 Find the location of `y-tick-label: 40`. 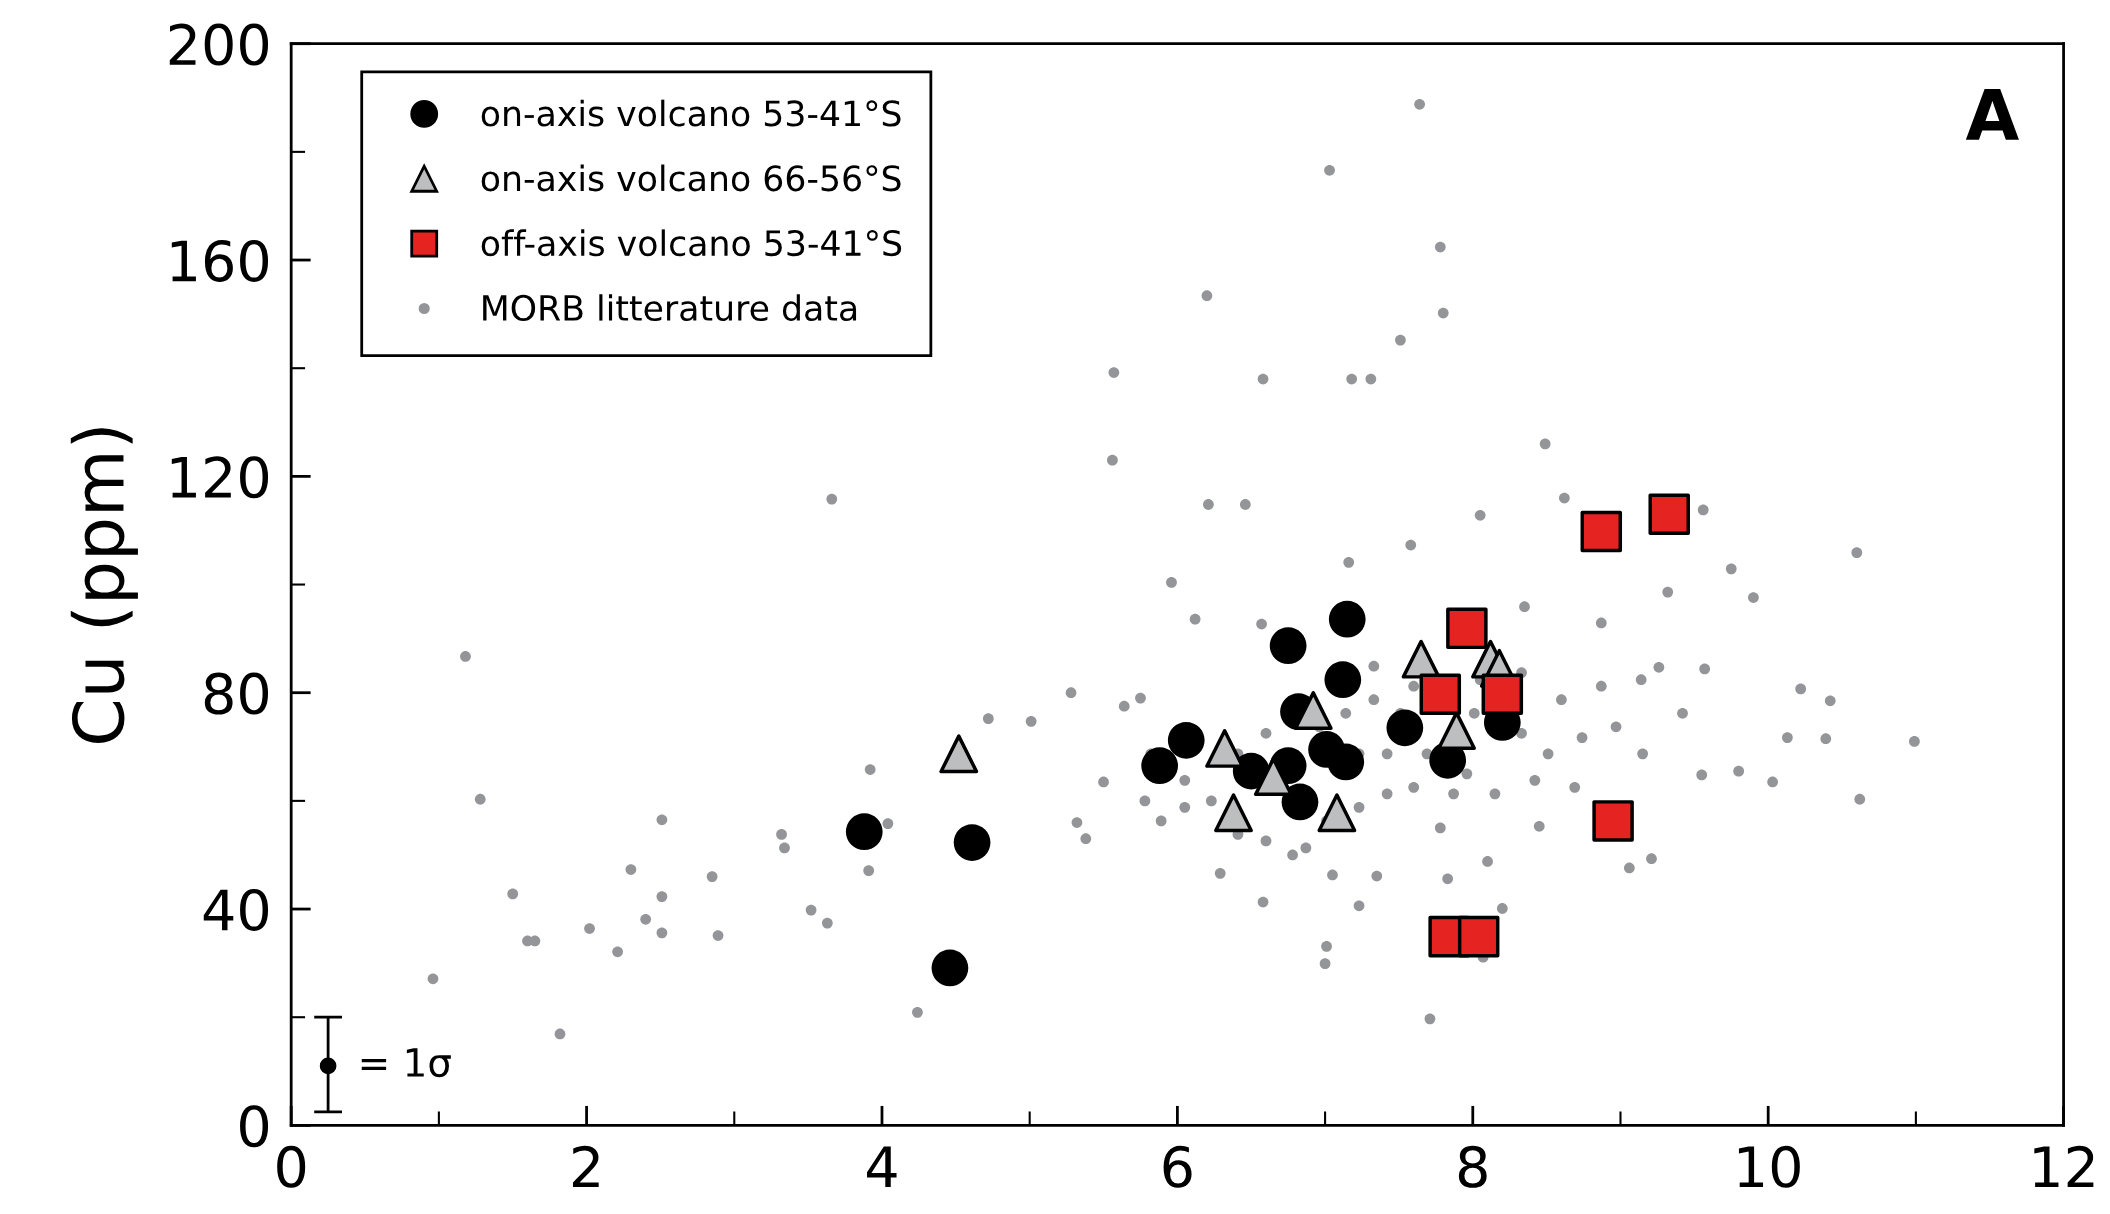

y-tick-label: 40 is located at coordinates (236, 909).